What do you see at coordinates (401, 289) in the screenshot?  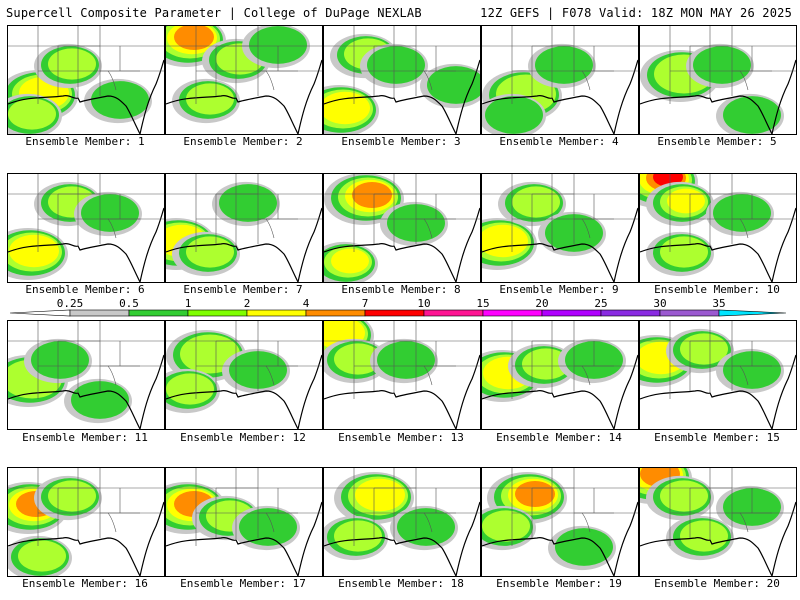 I see `member-label: Ensemble Member: 8` at bounding box center [401, 289].